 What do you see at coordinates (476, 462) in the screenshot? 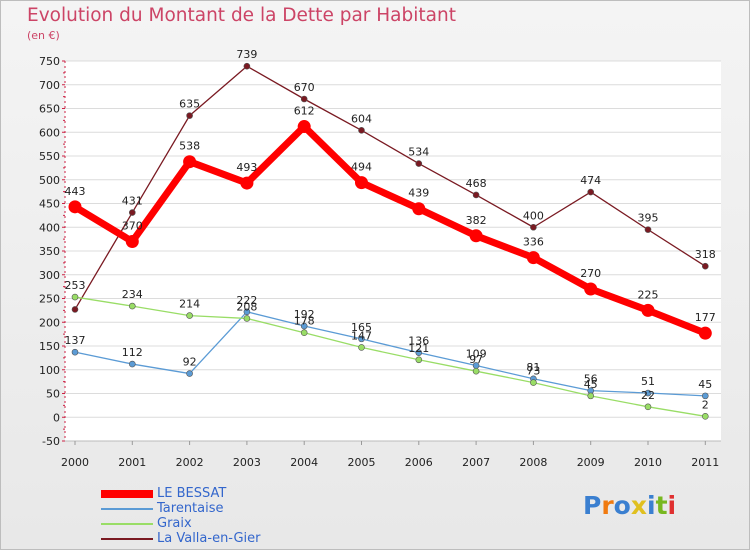
I see `x-tick-label: 2007` at bounding box center [476, 462].